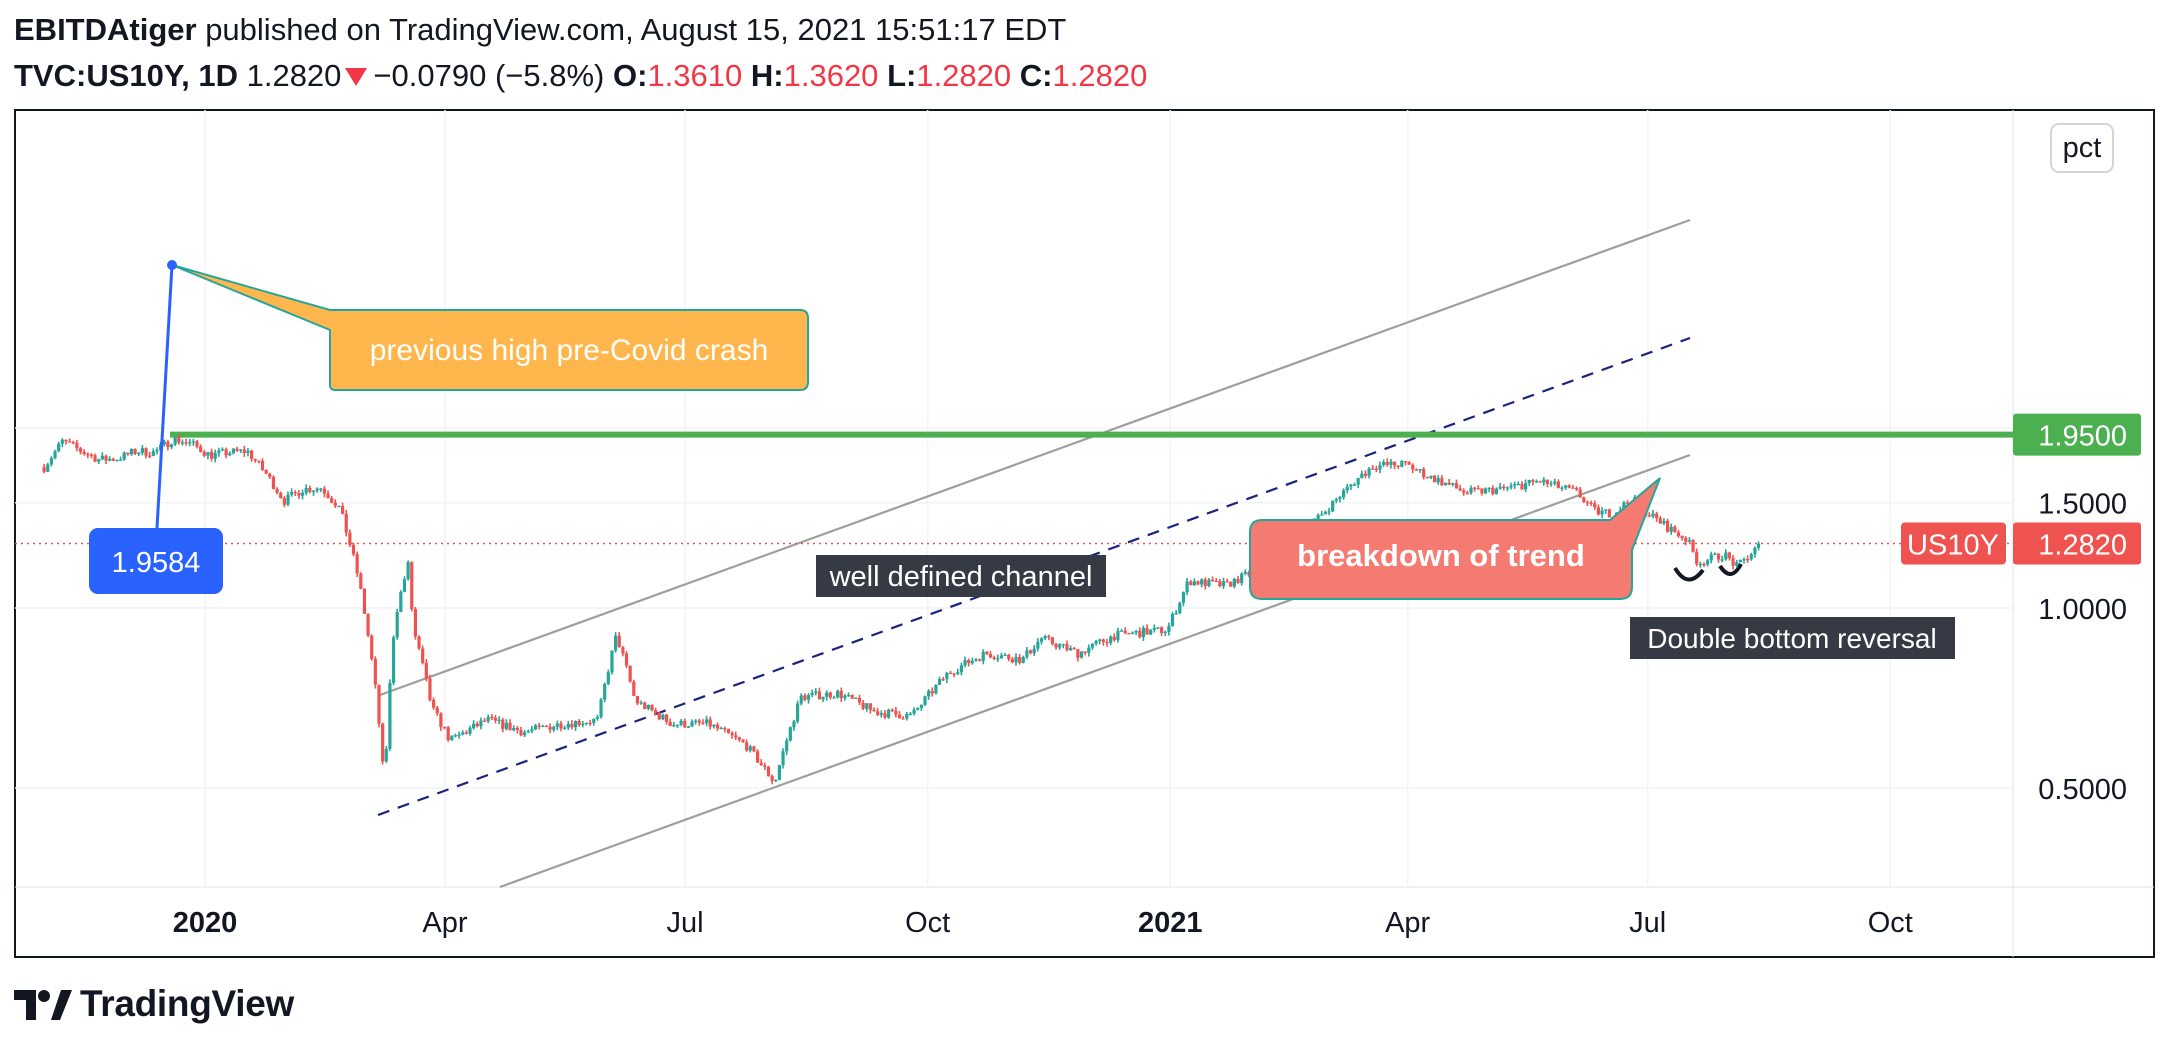 This screenshot has width=2169, height=1049. Describe the element at coordinates (2082, 148) in the screenshot. I see `scale-pct-button` at that location.